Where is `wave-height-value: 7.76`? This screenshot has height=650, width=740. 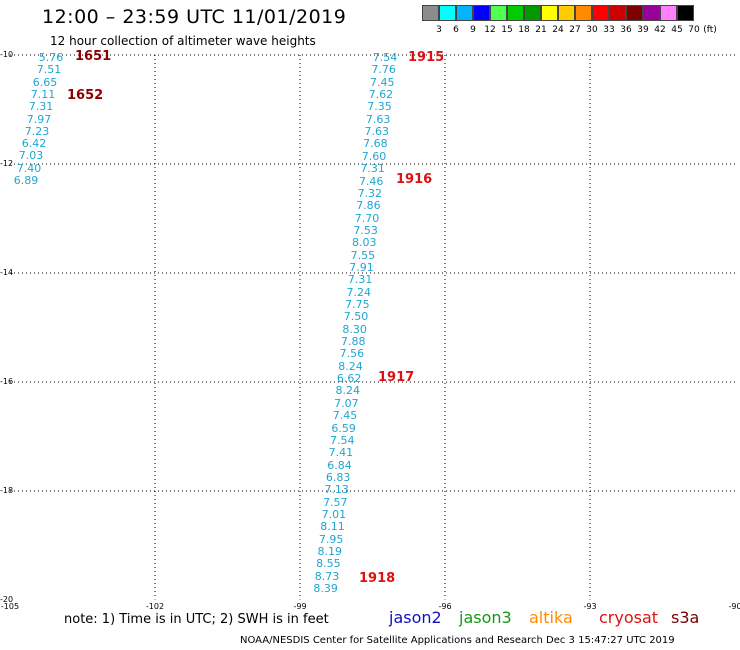
wave-height-value: 7.76 is located at coordinates (383, 70).